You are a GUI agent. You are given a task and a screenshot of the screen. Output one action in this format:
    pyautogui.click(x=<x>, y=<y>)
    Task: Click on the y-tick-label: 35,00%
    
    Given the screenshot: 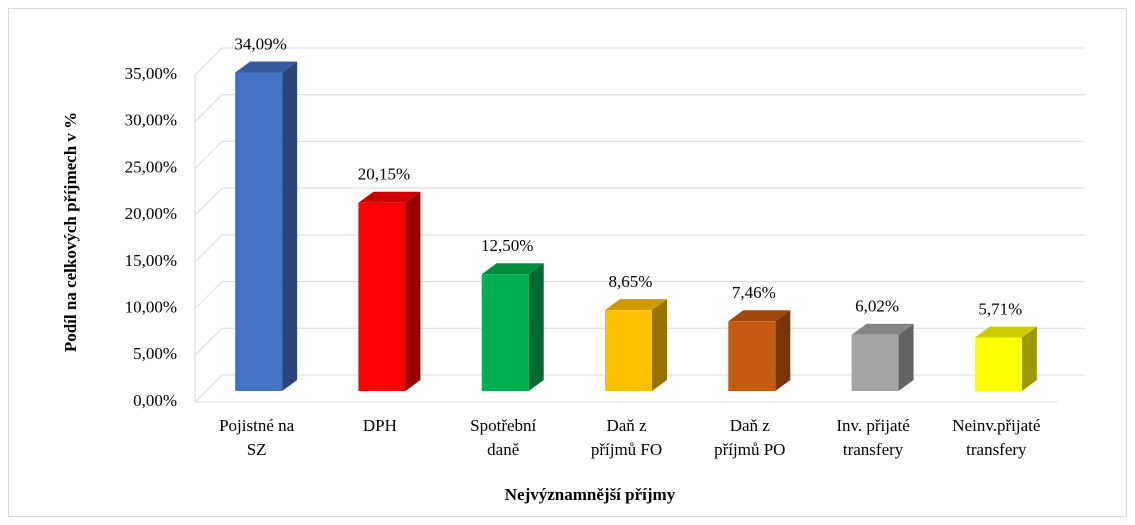 What is the action you would take?
    pyautogui.click(x=151, y=73)
    